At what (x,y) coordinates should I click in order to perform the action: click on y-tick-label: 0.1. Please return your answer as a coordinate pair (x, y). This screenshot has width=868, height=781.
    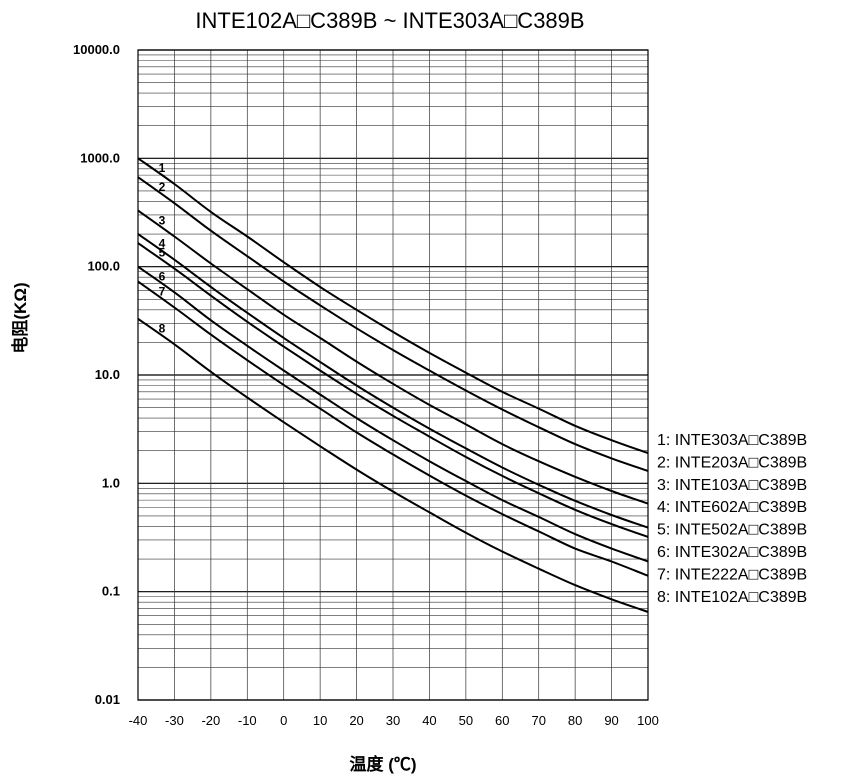
    Looking at the image, I should click on (111, 591).